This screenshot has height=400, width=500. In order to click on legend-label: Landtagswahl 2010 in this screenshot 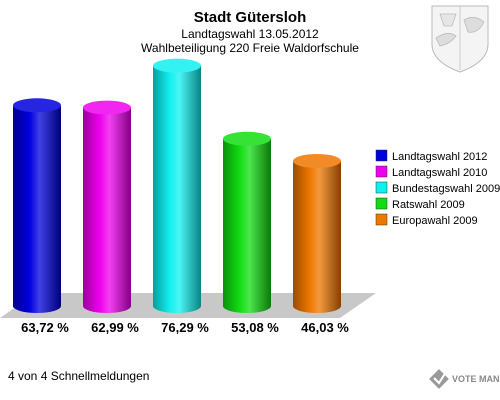, I will do `click(439, 173)`.